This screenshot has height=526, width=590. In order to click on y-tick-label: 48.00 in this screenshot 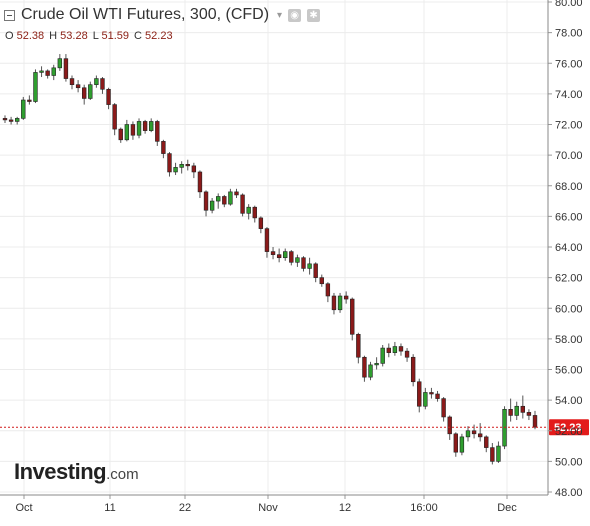, I will do `click(569, 493)`.